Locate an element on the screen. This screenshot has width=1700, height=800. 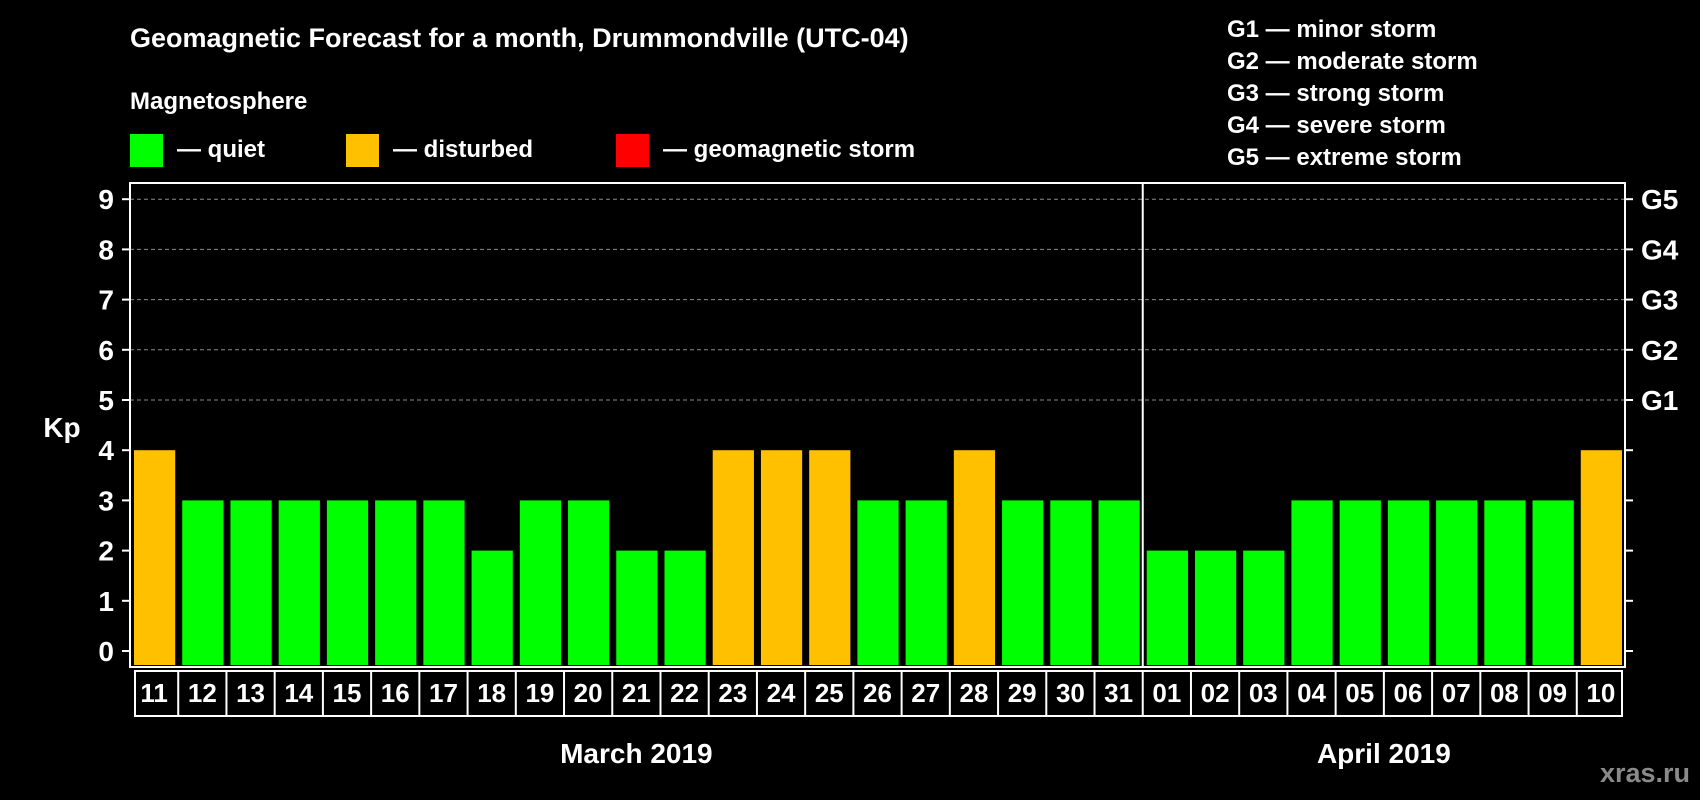
g-scale-label-G5: G5 is located at coordinates (1659, 199).